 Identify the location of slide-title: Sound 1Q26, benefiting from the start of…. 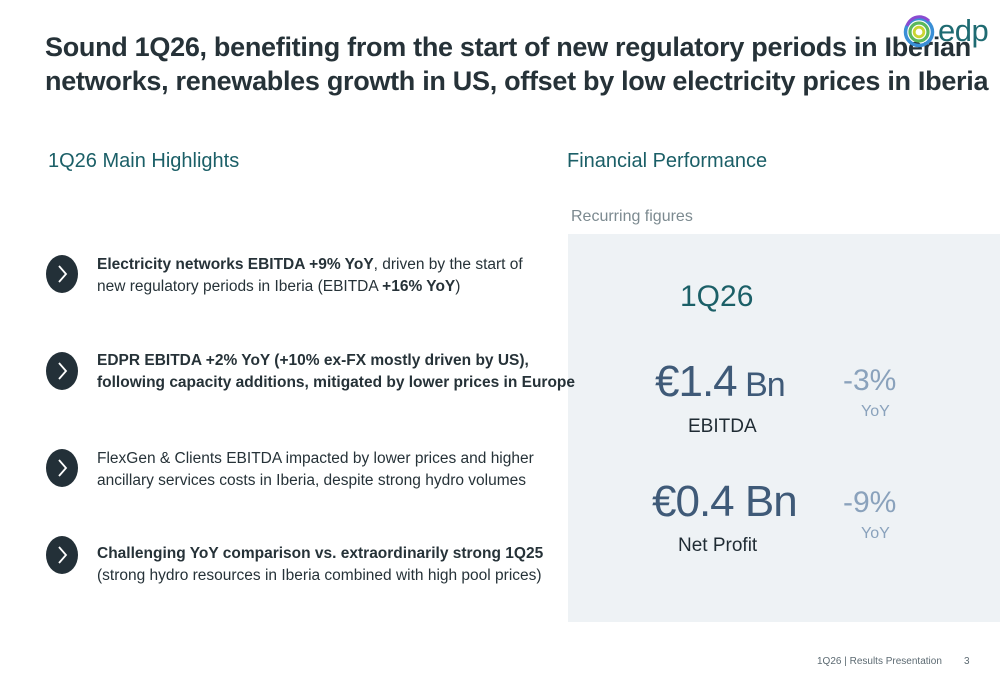
(517, 64).